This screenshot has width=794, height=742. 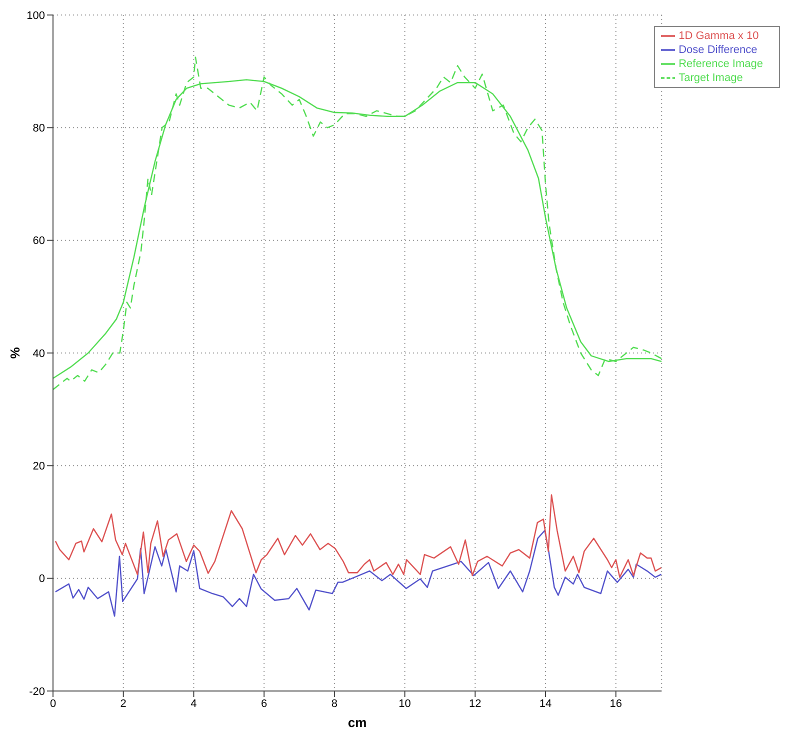 What do you see at coordinates (15, 352) in the screenshot?
I see `y-axis-title: %` at bounding box center [15, 352].